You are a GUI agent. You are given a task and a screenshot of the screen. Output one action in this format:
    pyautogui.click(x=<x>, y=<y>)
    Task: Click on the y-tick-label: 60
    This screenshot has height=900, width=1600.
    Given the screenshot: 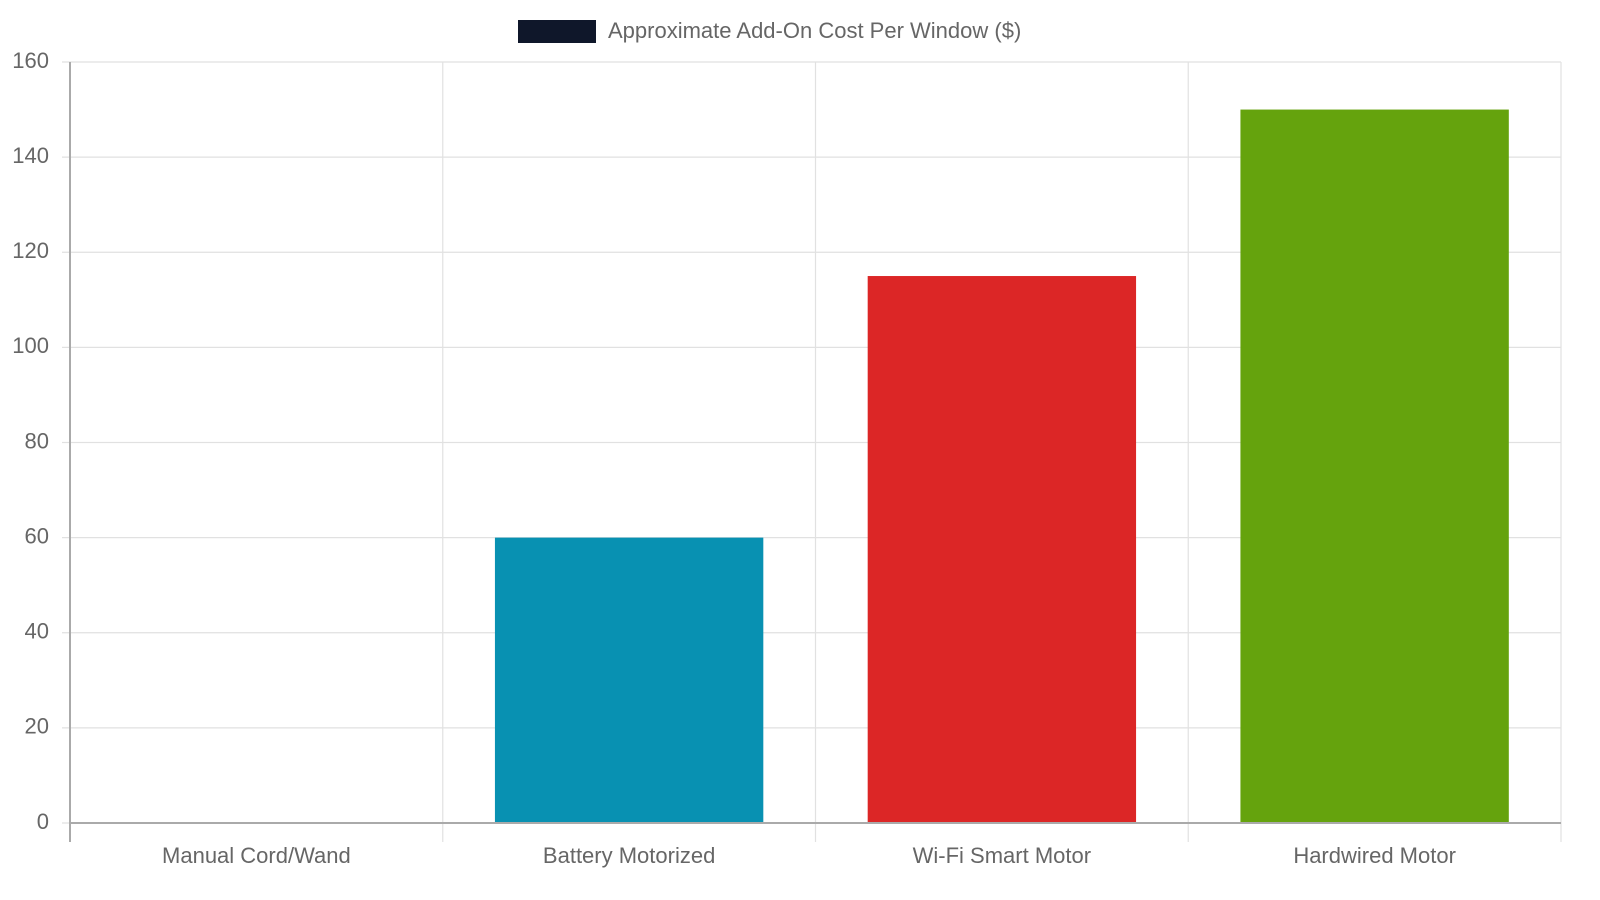 What is the action you would take?
    pyautogui.click(x=37, y=535)
    